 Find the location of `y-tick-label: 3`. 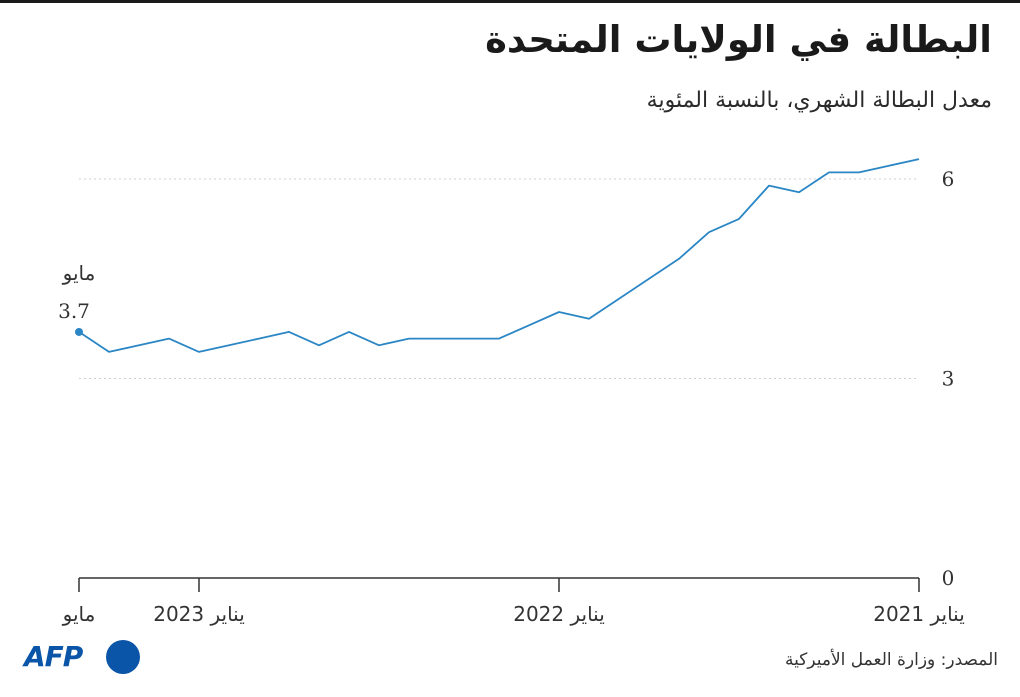

y-tick-label: 3 is located at coordinates (948, 379).